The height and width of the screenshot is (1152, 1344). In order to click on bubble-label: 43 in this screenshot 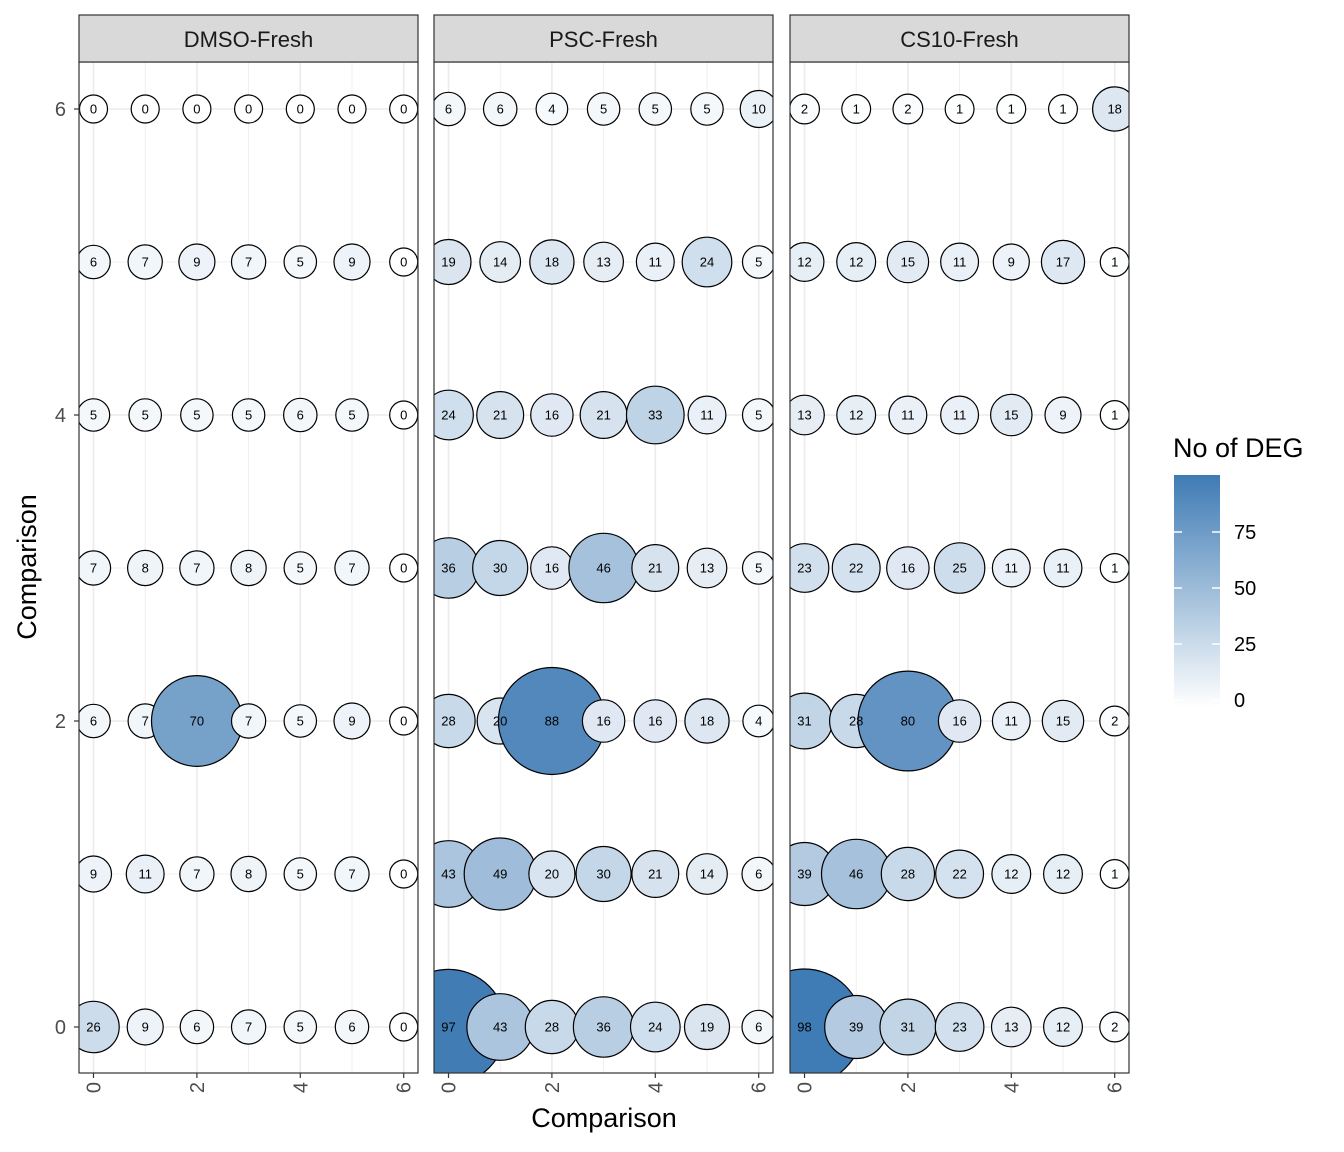, I will do `click(448, 874)`.